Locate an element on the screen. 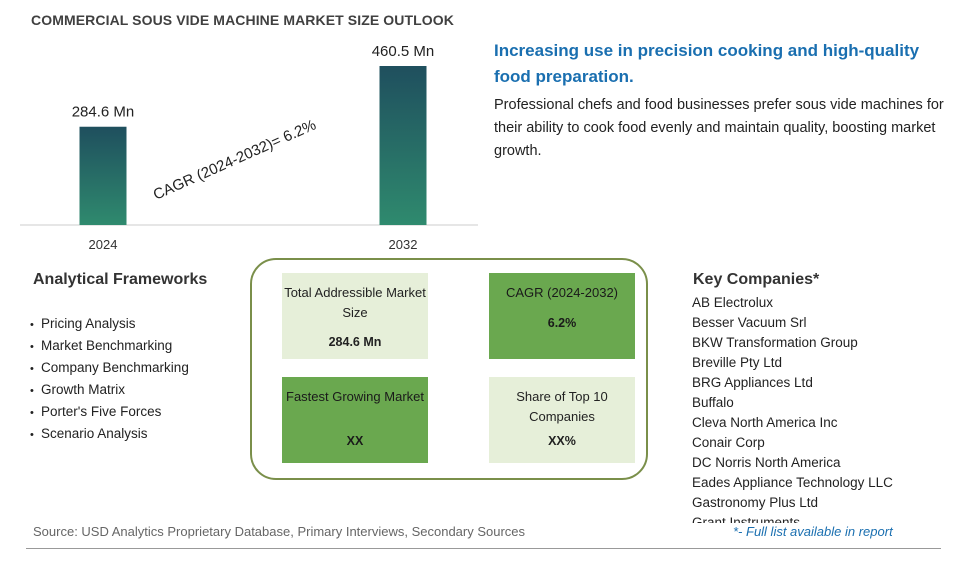  x-tick-label: 2024 is located at coordinates (103, 244).